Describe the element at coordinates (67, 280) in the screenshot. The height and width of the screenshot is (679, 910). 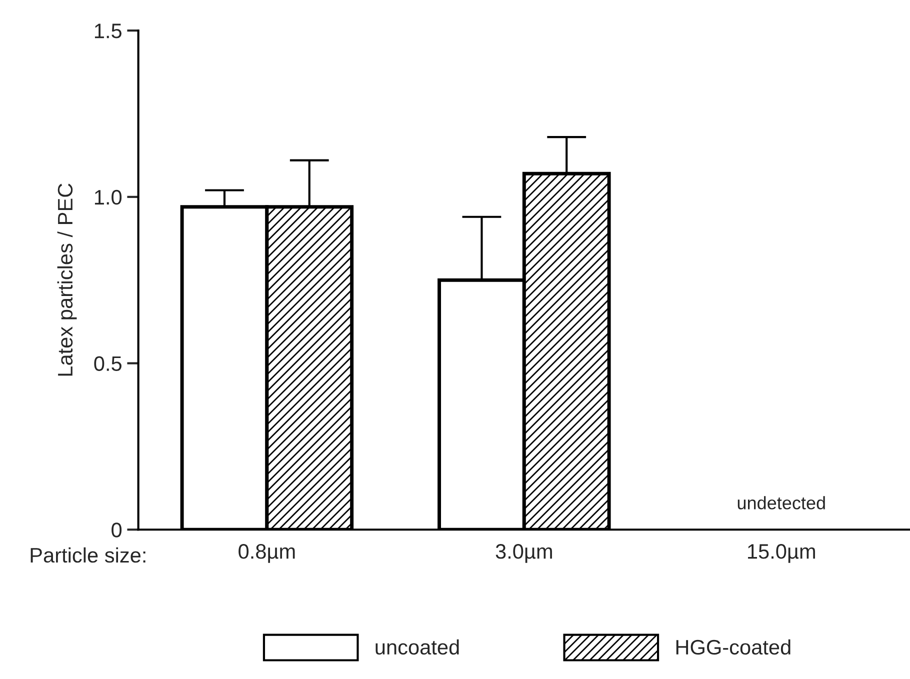
I see `y-axis-title: Latex particles / PEC` at that location.